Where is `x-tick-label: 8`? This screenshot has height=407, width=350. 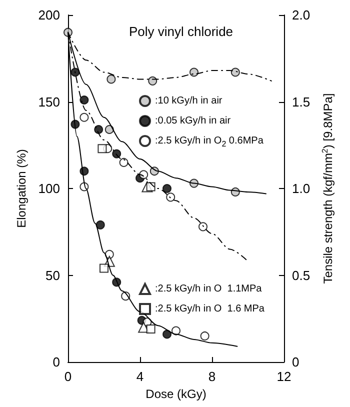 x-tick-label: 8 is located at coordinates (212, 376).